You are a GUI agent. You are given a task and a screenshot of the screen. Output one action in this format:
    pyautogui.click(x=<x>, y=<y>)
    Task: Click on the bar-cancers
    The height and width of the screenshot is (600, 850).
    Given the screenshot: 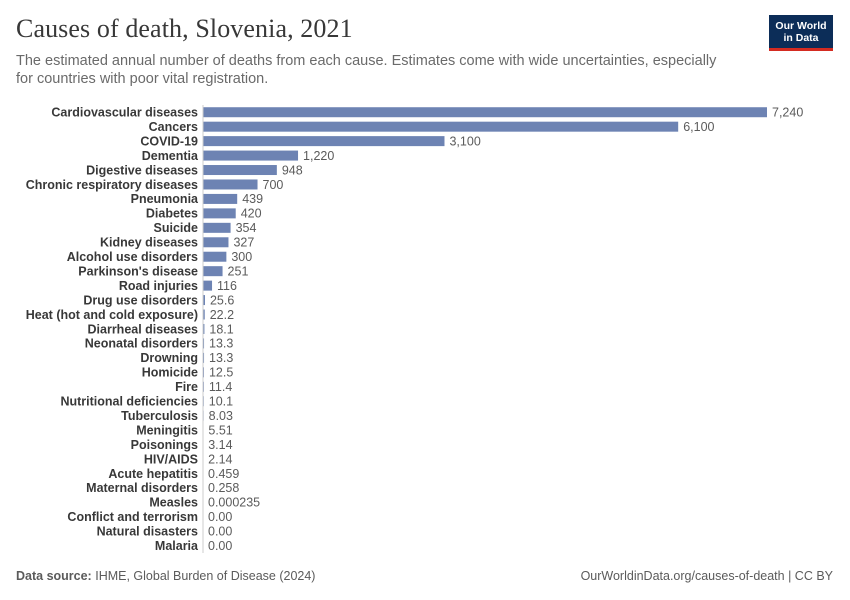 What is the action you would take?
    pyautogui.click(x=441, y=126)
    